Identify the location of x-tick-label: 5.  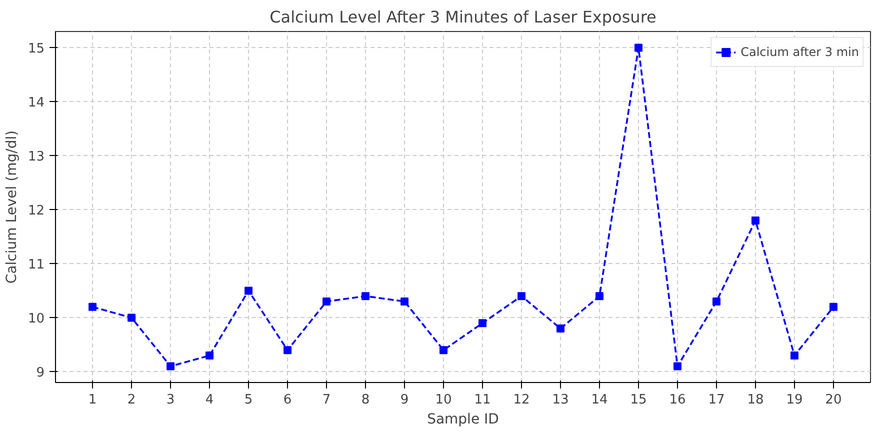
(248, 400).